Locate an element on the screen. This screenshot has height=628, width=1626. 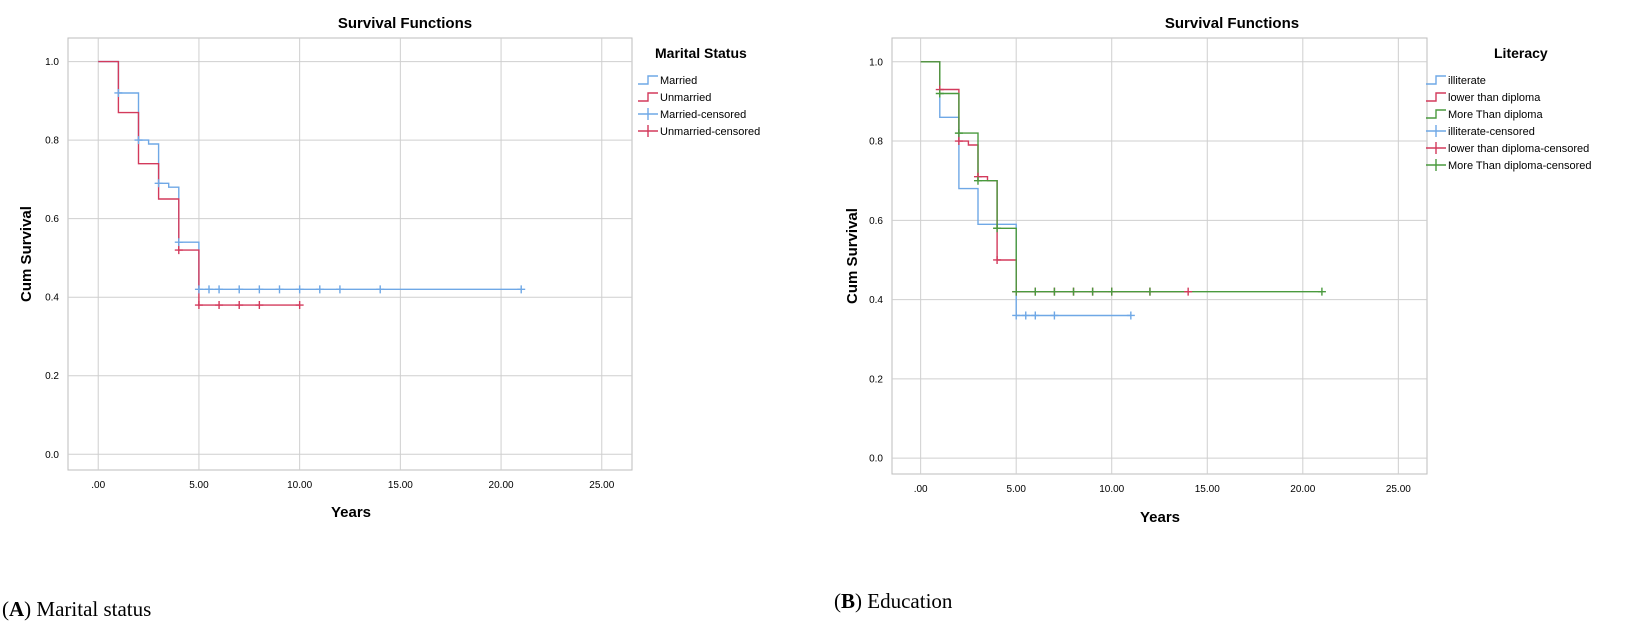
series-line-married is located at coordinates (310, 175).